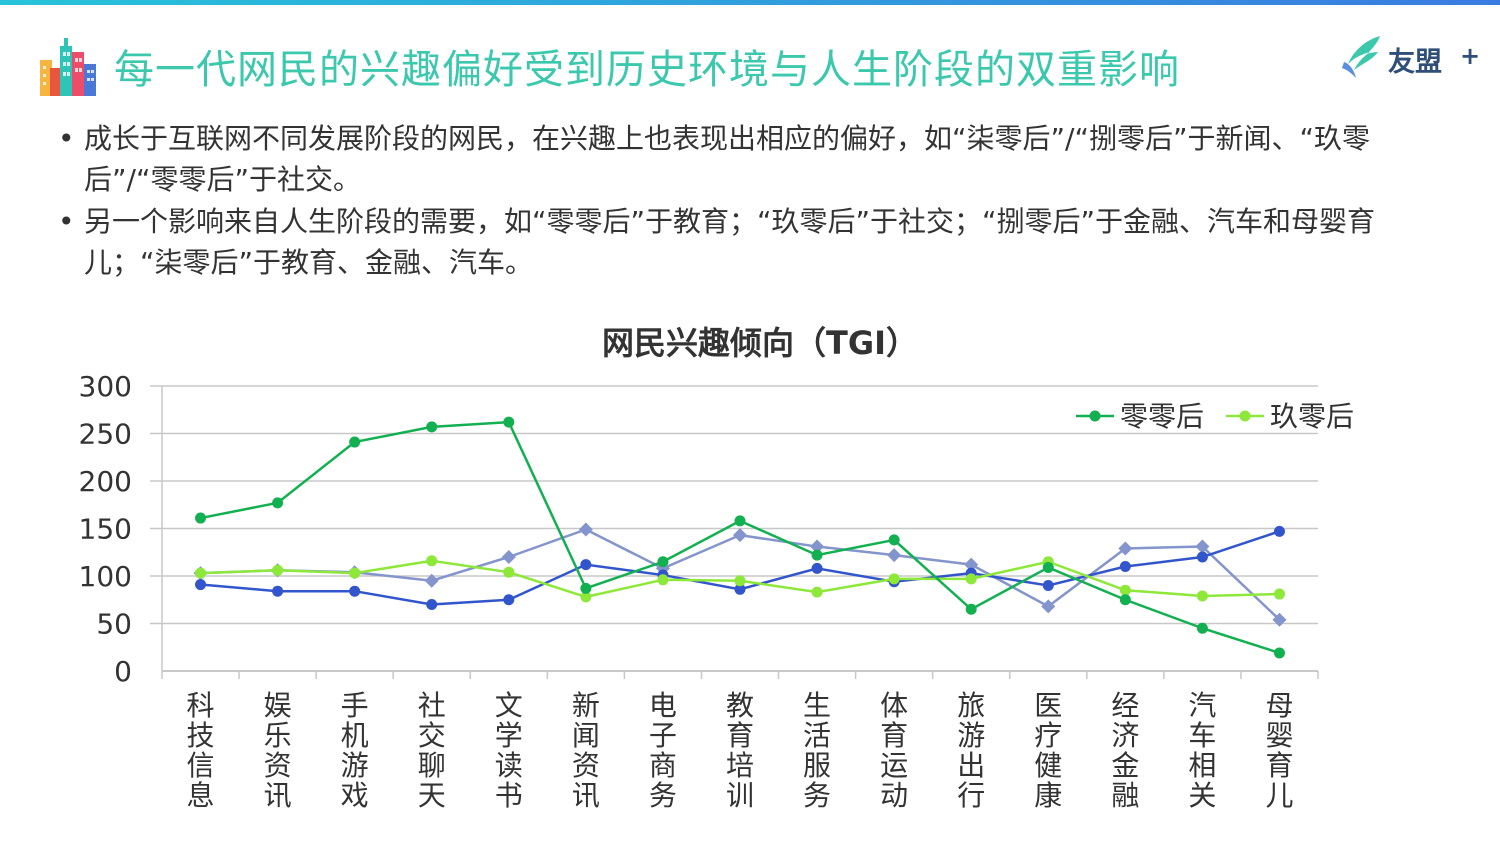 Image resolution: width=1500 pixels, height=848 pixels. I want to click on city-buildings-icon, so click(68, 67).